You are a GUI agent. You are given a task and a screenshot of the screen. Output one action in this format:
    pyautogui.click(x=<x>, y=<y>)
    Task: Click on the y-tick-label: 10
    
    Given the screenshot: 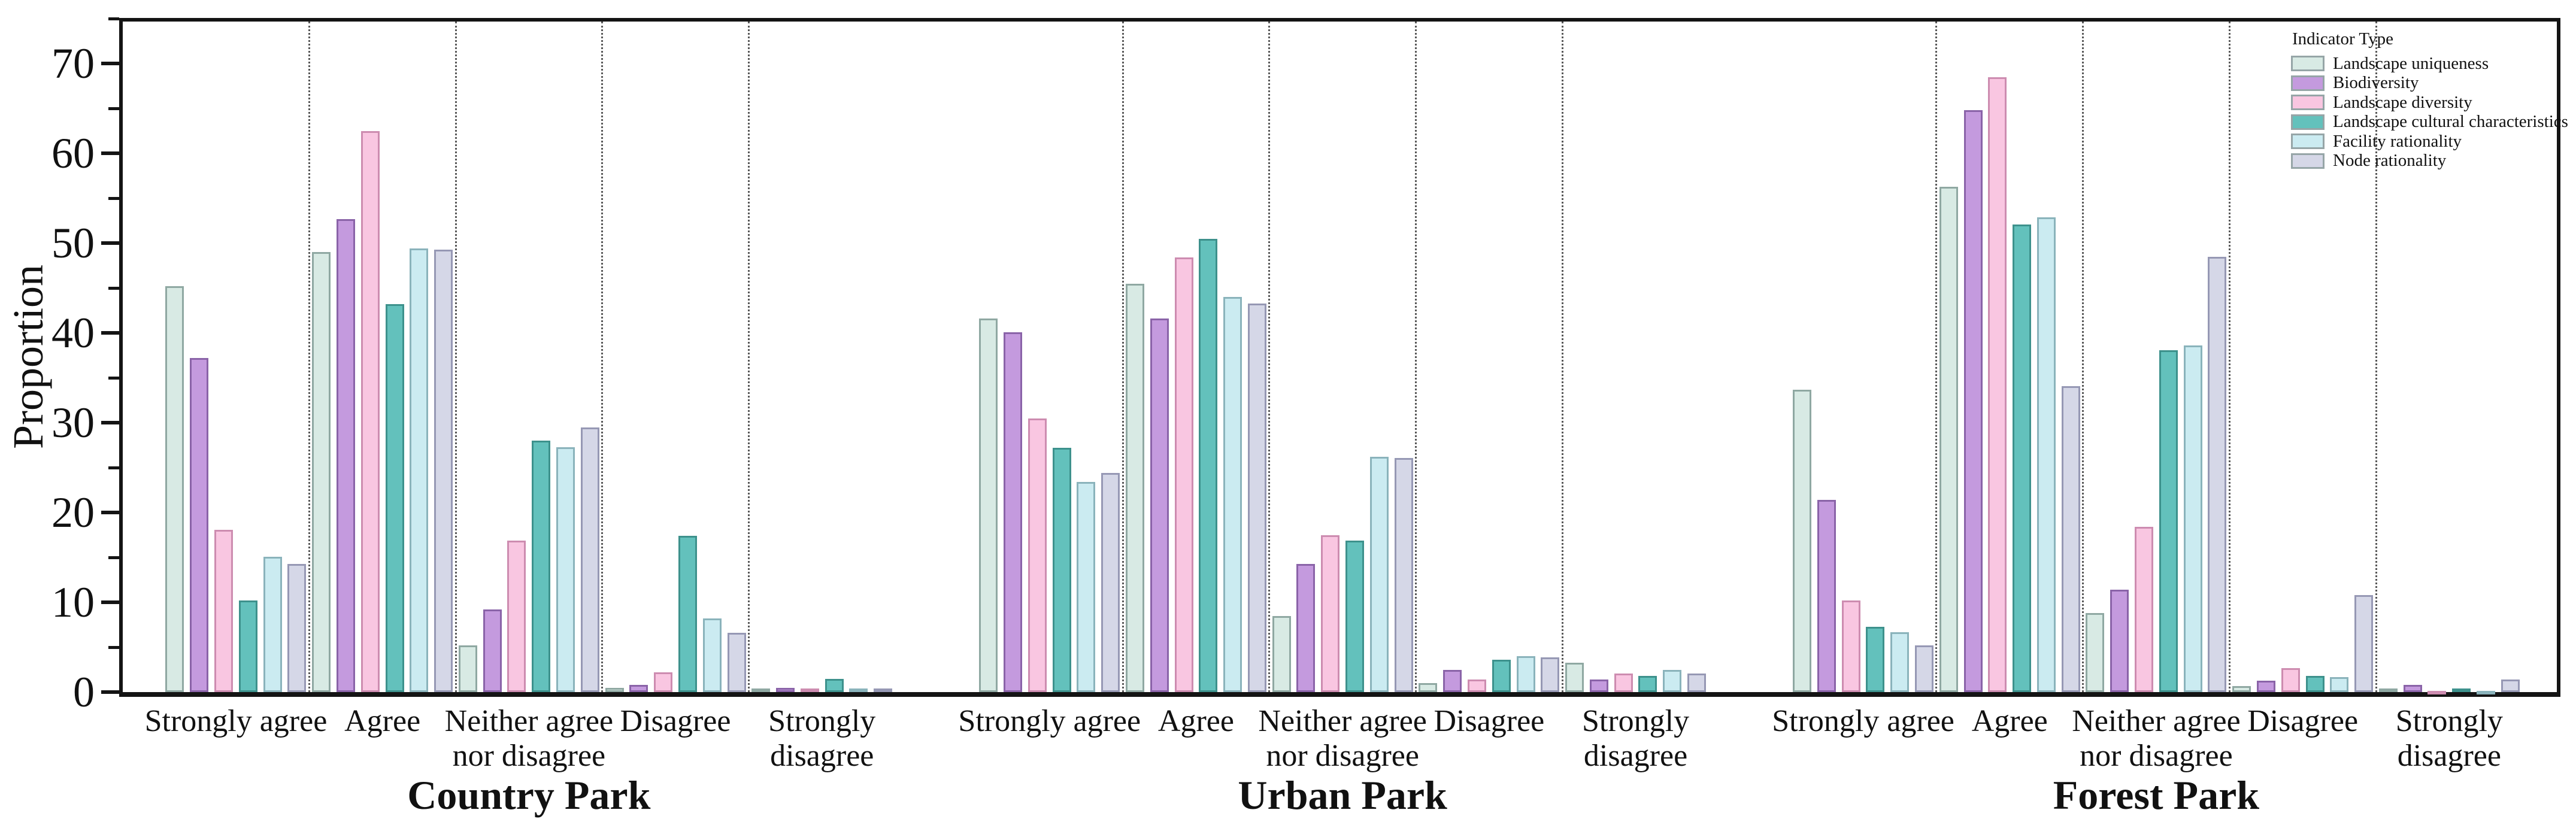 What is the action you would take?
    pyautogui.click(x=73, y=602)
    